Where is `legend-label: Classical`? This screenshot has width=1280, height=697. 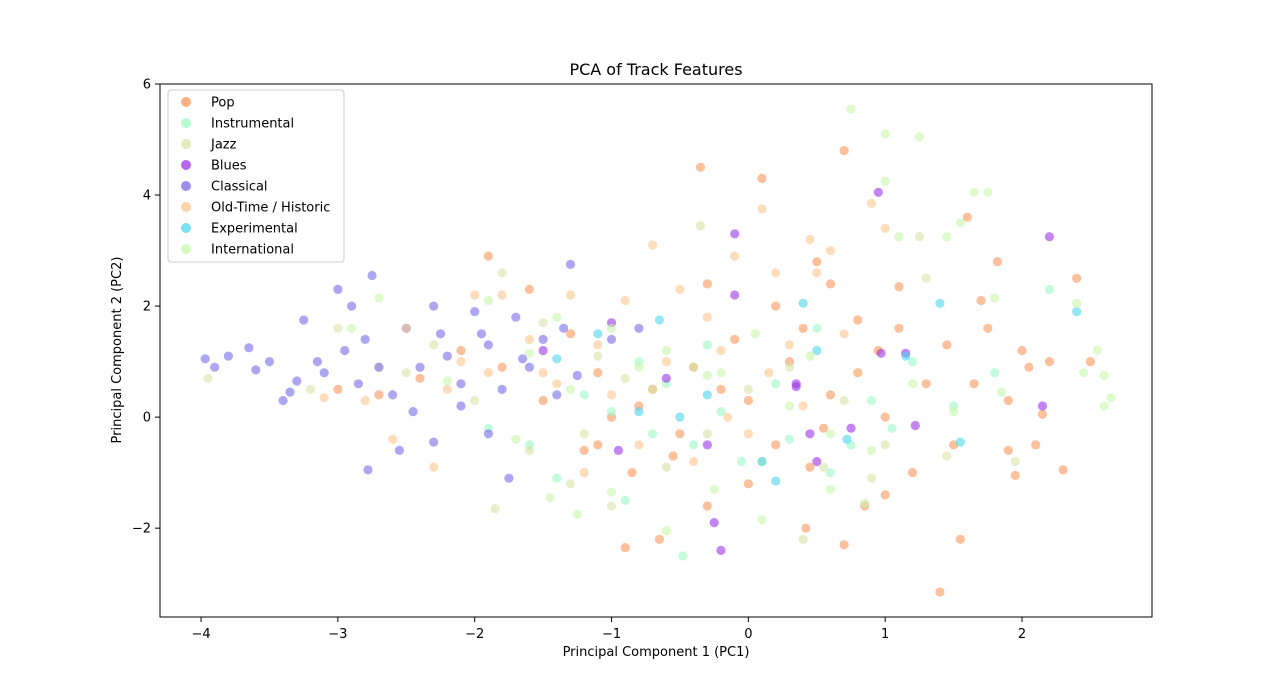 legend-label: Classical is located at coordinates (239, 187).